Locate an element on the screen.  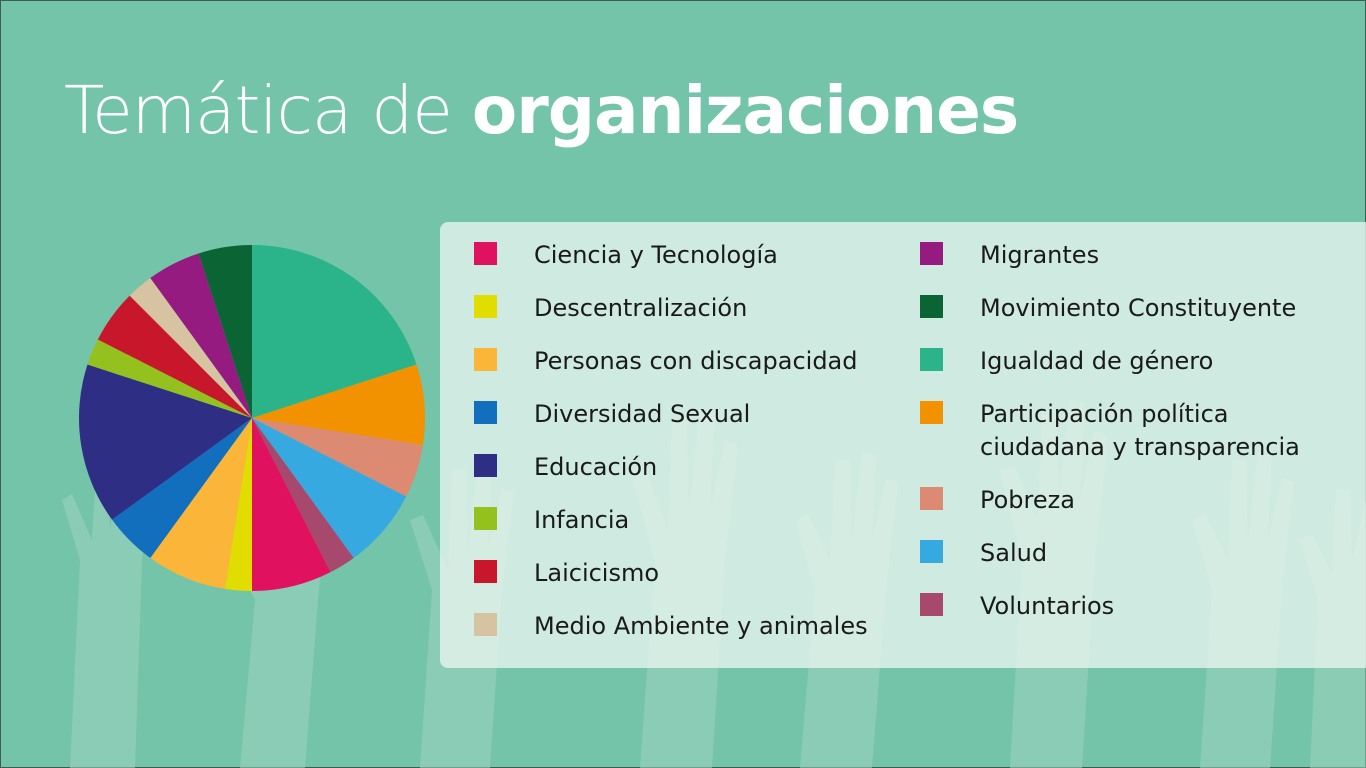
pie-chart is located at coordinates (252, 418).